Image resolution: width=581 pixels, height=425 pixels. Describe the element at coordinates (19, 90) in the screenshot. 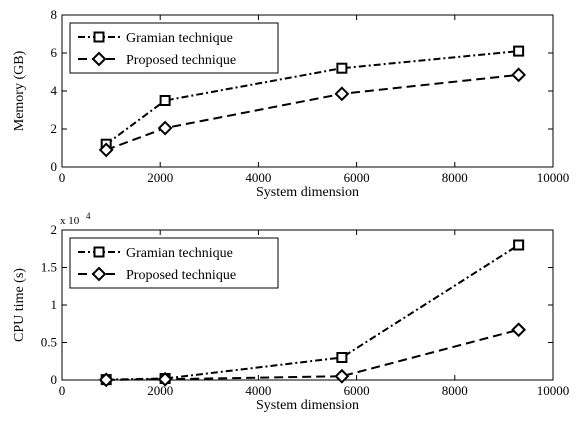

I see `y-axis-label: Memory (GB)` at that location.